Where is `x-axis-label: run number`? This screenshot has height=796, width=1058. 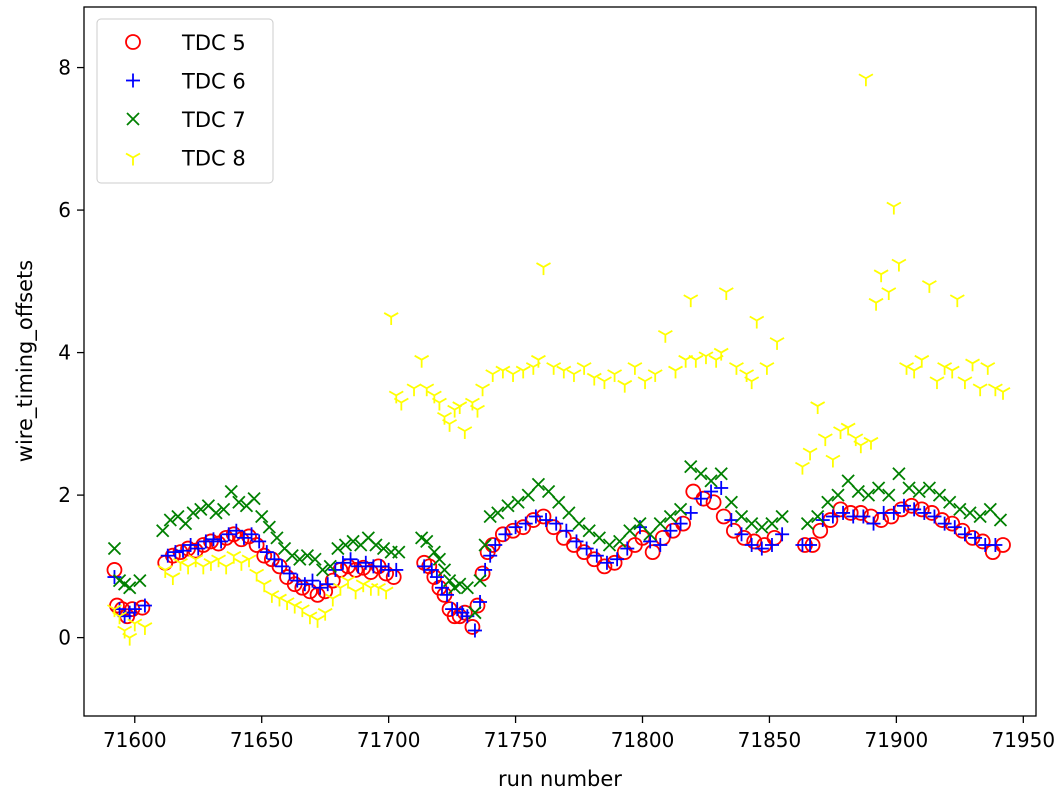 x-axis-label: run number is located at coordinates (560, 779).